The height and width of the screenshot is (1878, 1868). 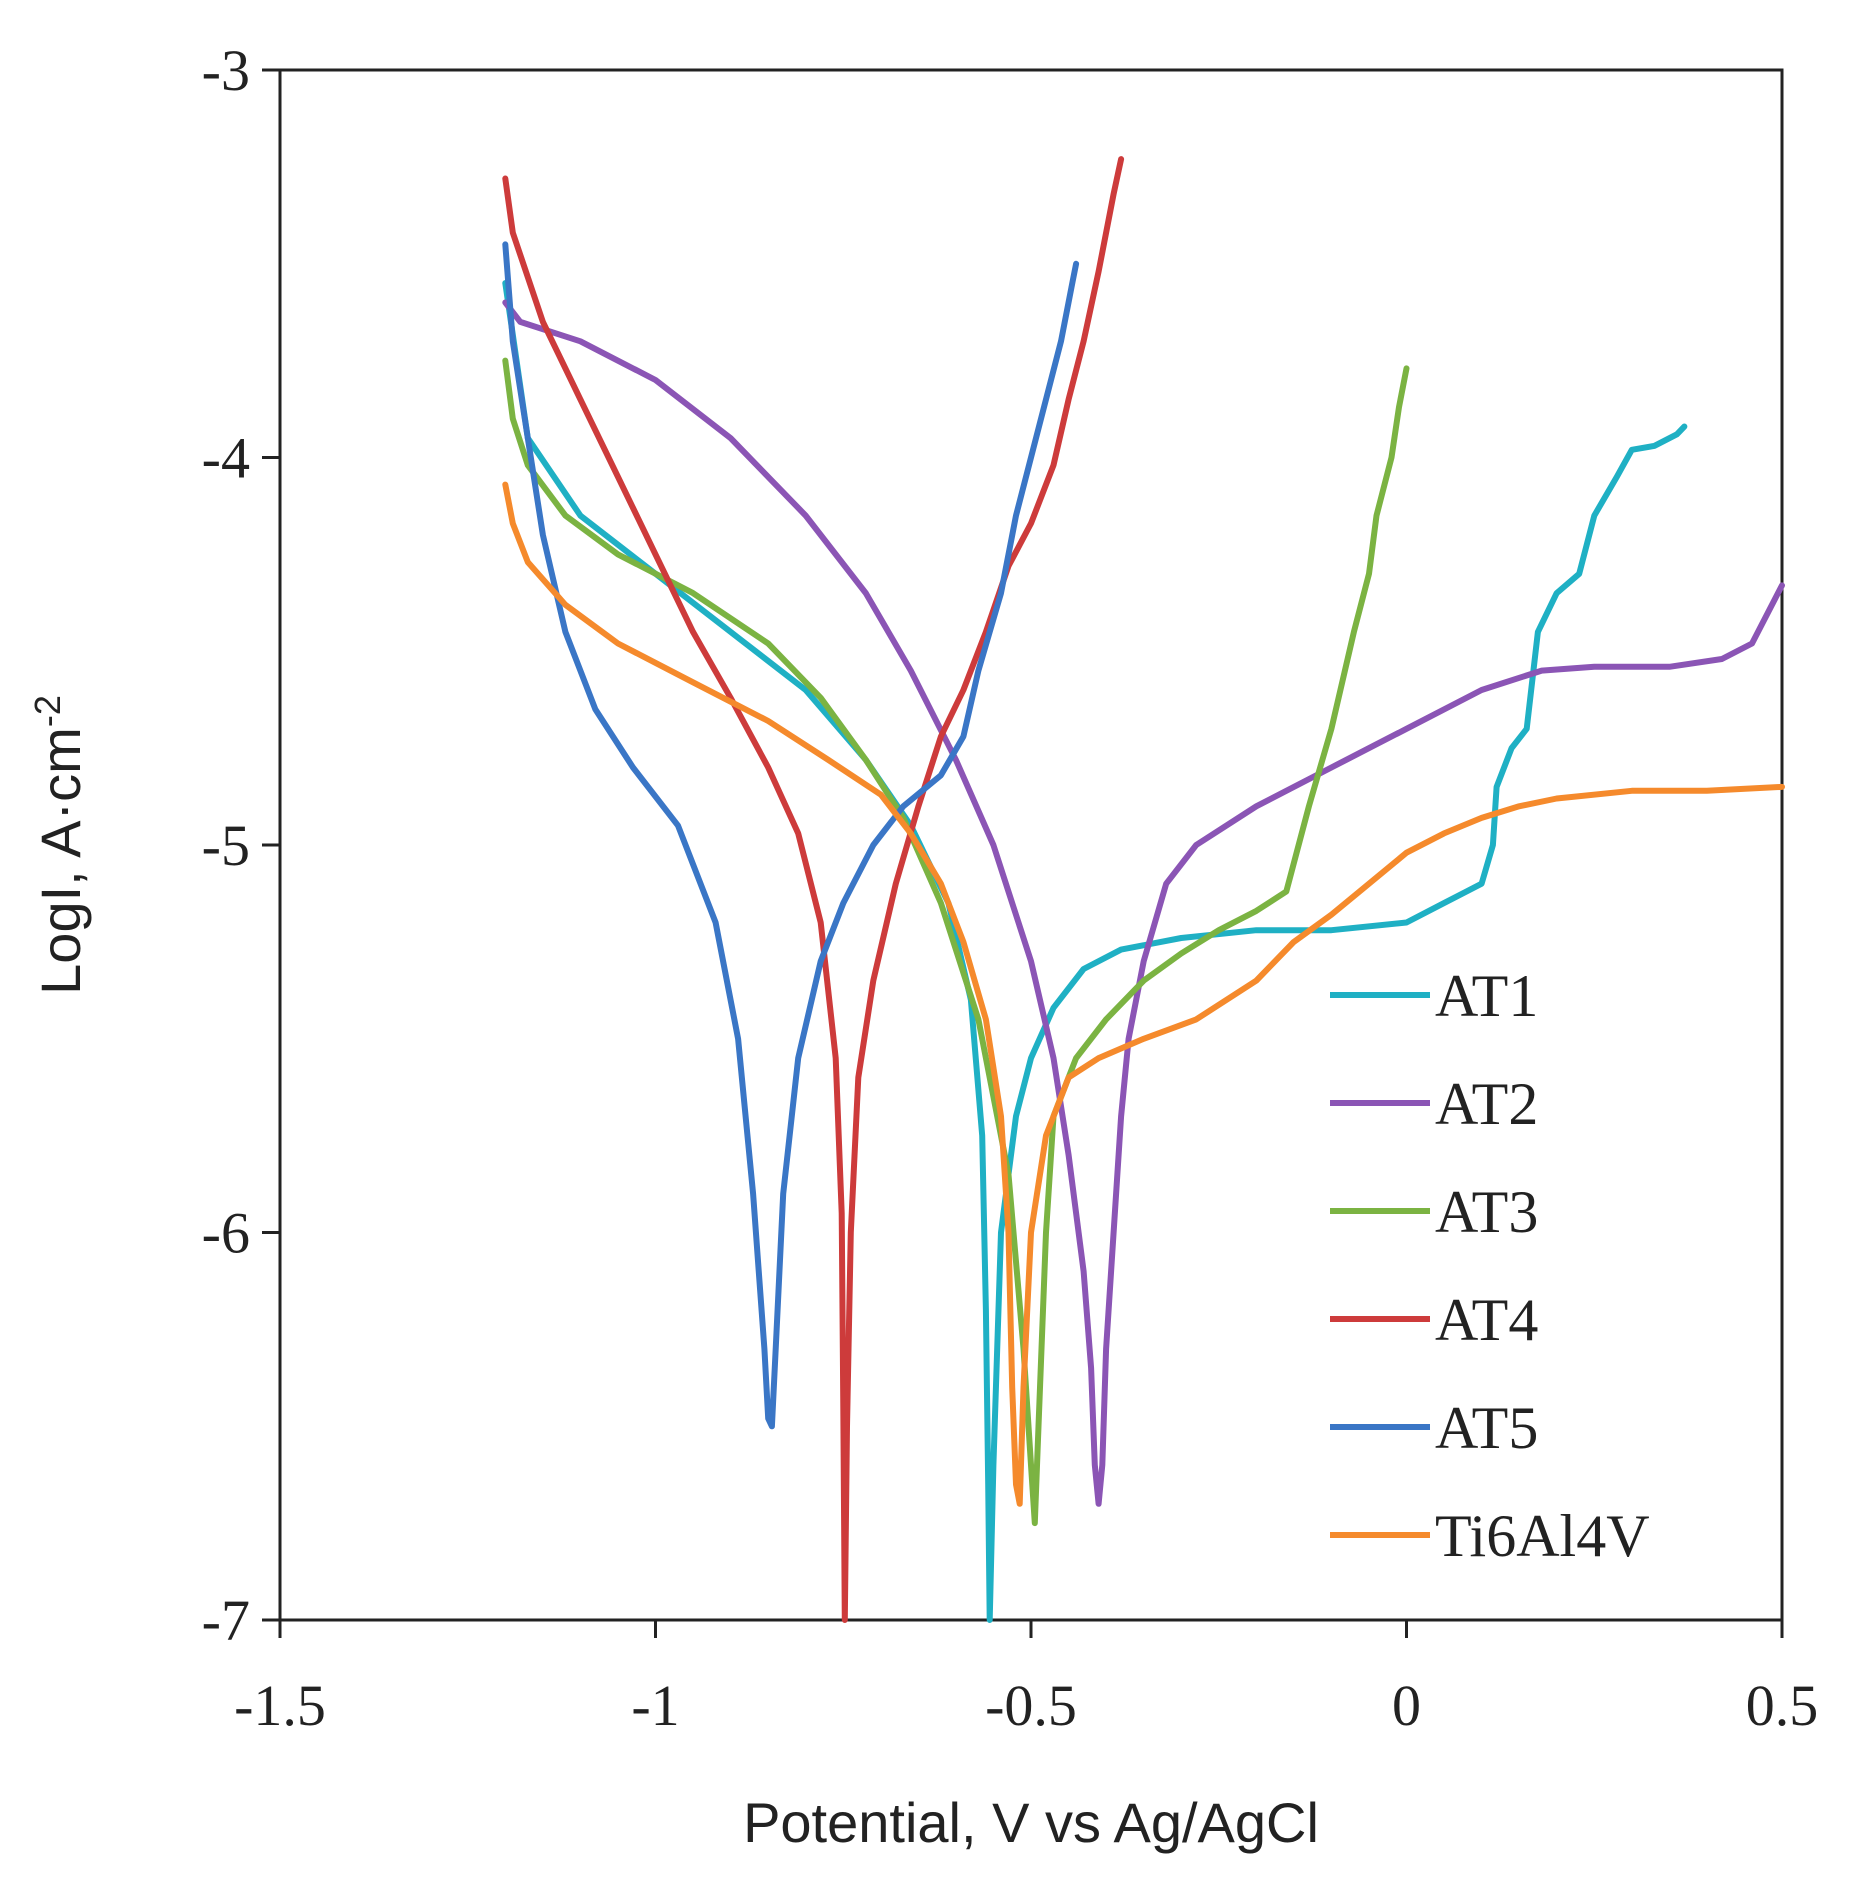 I want to click on legend: AT1 AT2 AT3 AT4 AT5 Ti6Al4V, so click(x=1490, y=1266).